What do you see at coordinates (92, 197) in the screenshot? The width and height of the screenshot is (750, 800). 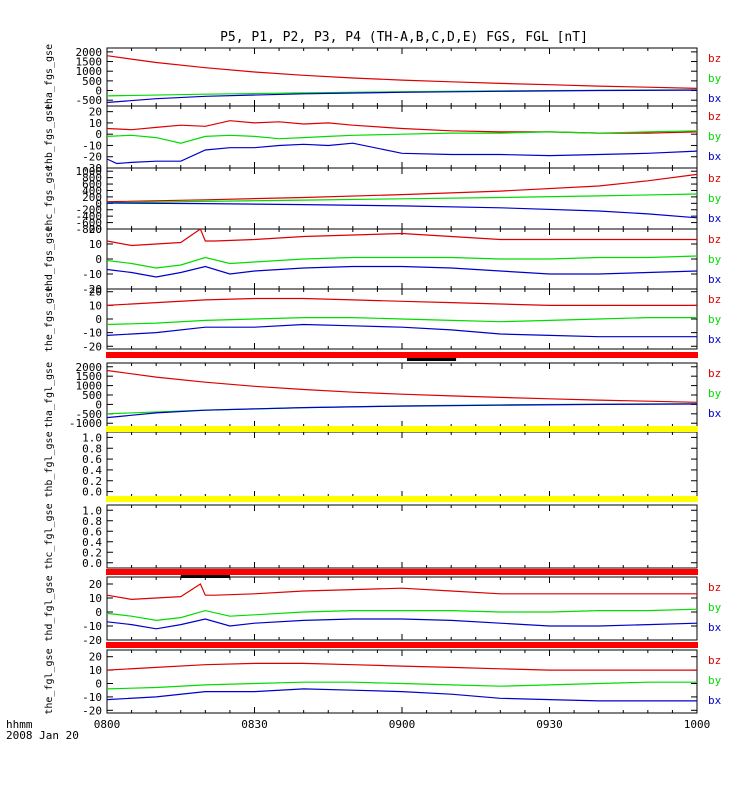 I see `y-tick-label: 200` at bounding box center [92, 197].